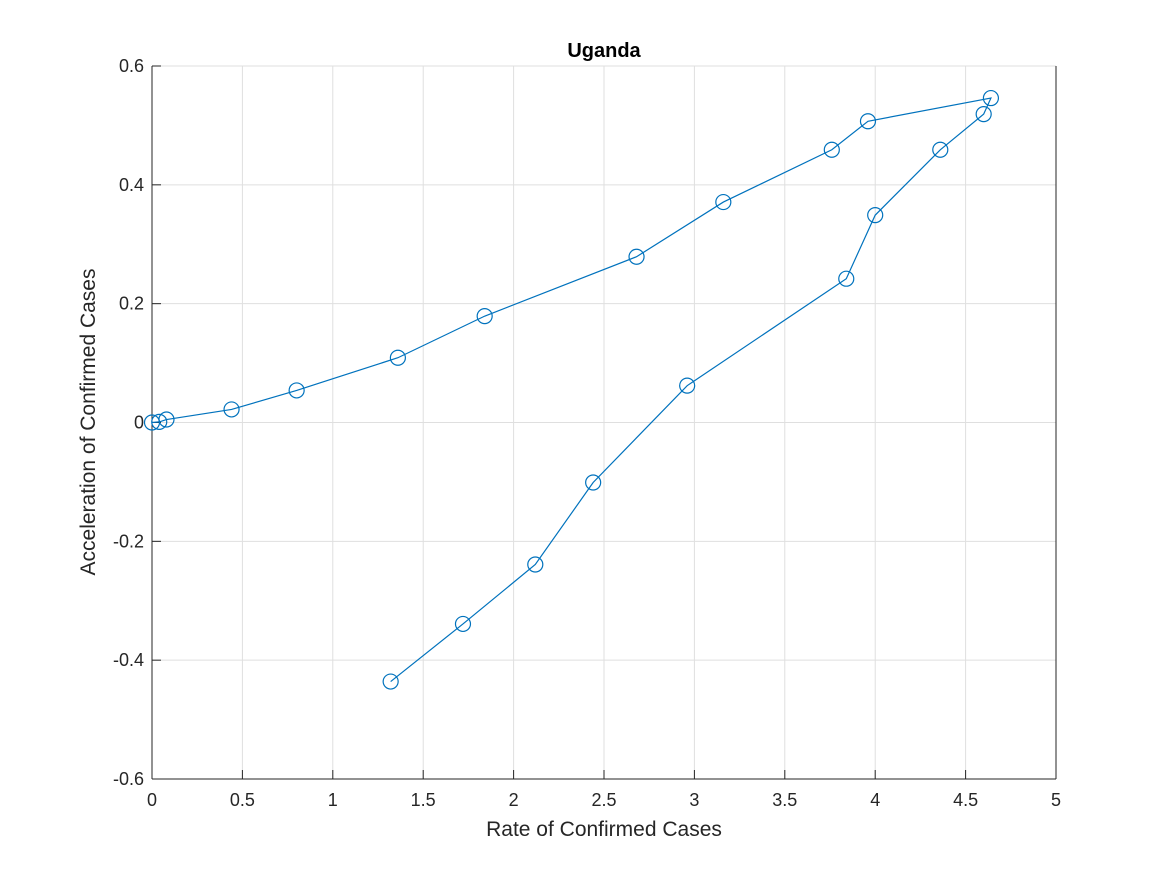  What do you see at coordinates (965, 800) in the screenshot?
I see `x-tick-label: 4.5` at bounding box center [965, 800].